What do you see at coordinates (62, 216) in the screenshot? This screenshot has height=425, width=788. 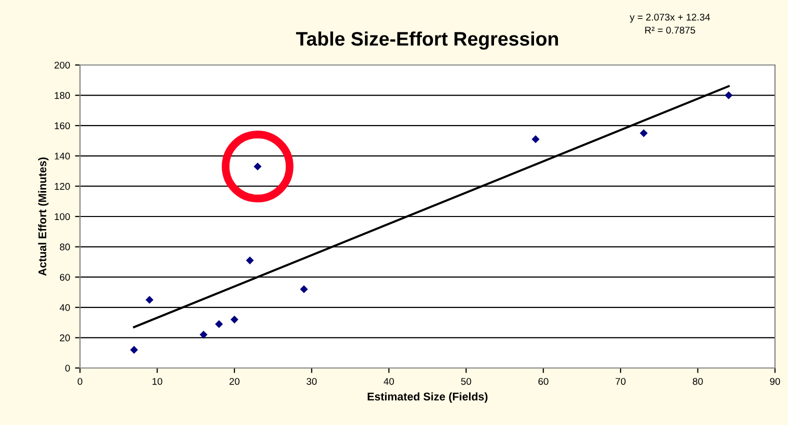 I see `y-tick-label: 100` at bounding box center [62, 216].